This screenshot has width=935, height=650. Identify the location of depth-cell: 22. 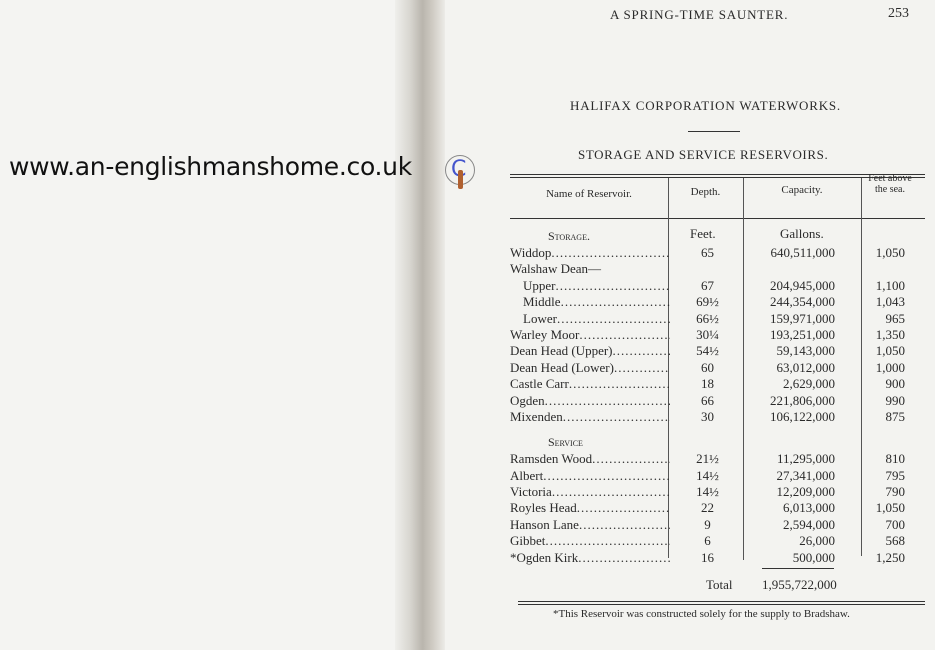
(707, 508).